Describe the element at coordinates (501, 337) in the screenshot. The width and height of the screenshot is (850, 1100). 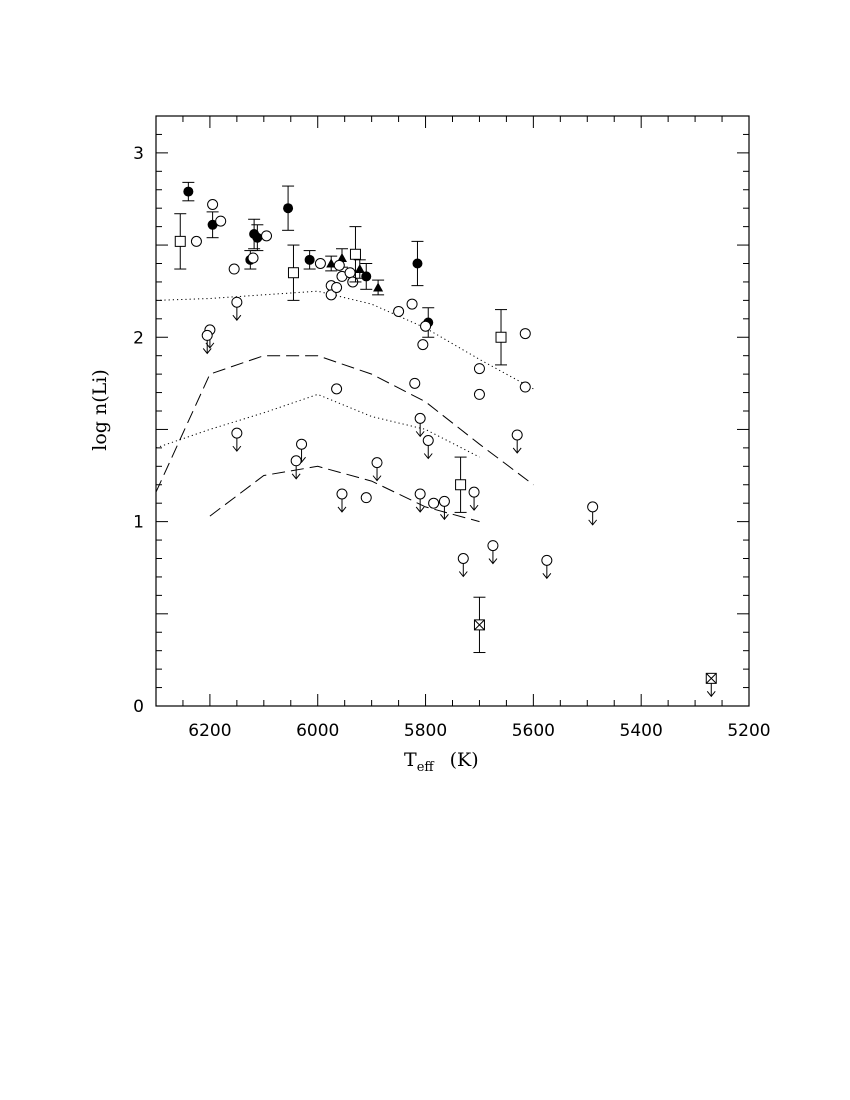
I see `open-square-marker` at that location.